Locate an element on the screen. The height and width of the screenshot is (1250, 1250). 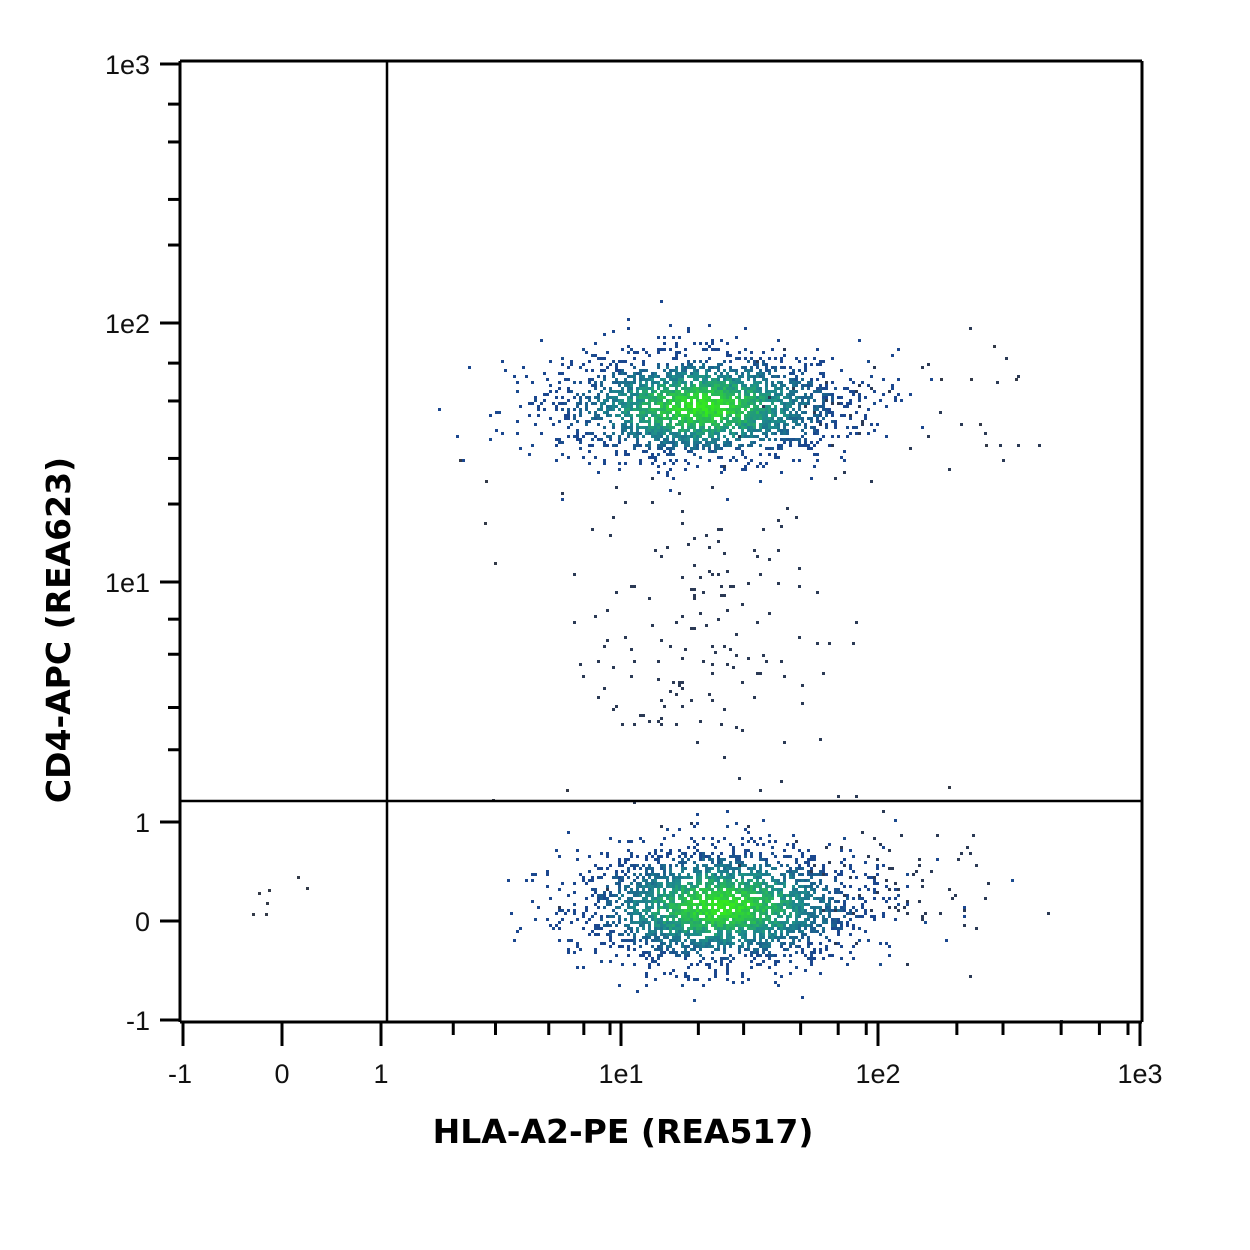
x-axis-ticks is located at coordinates (661, 1034).